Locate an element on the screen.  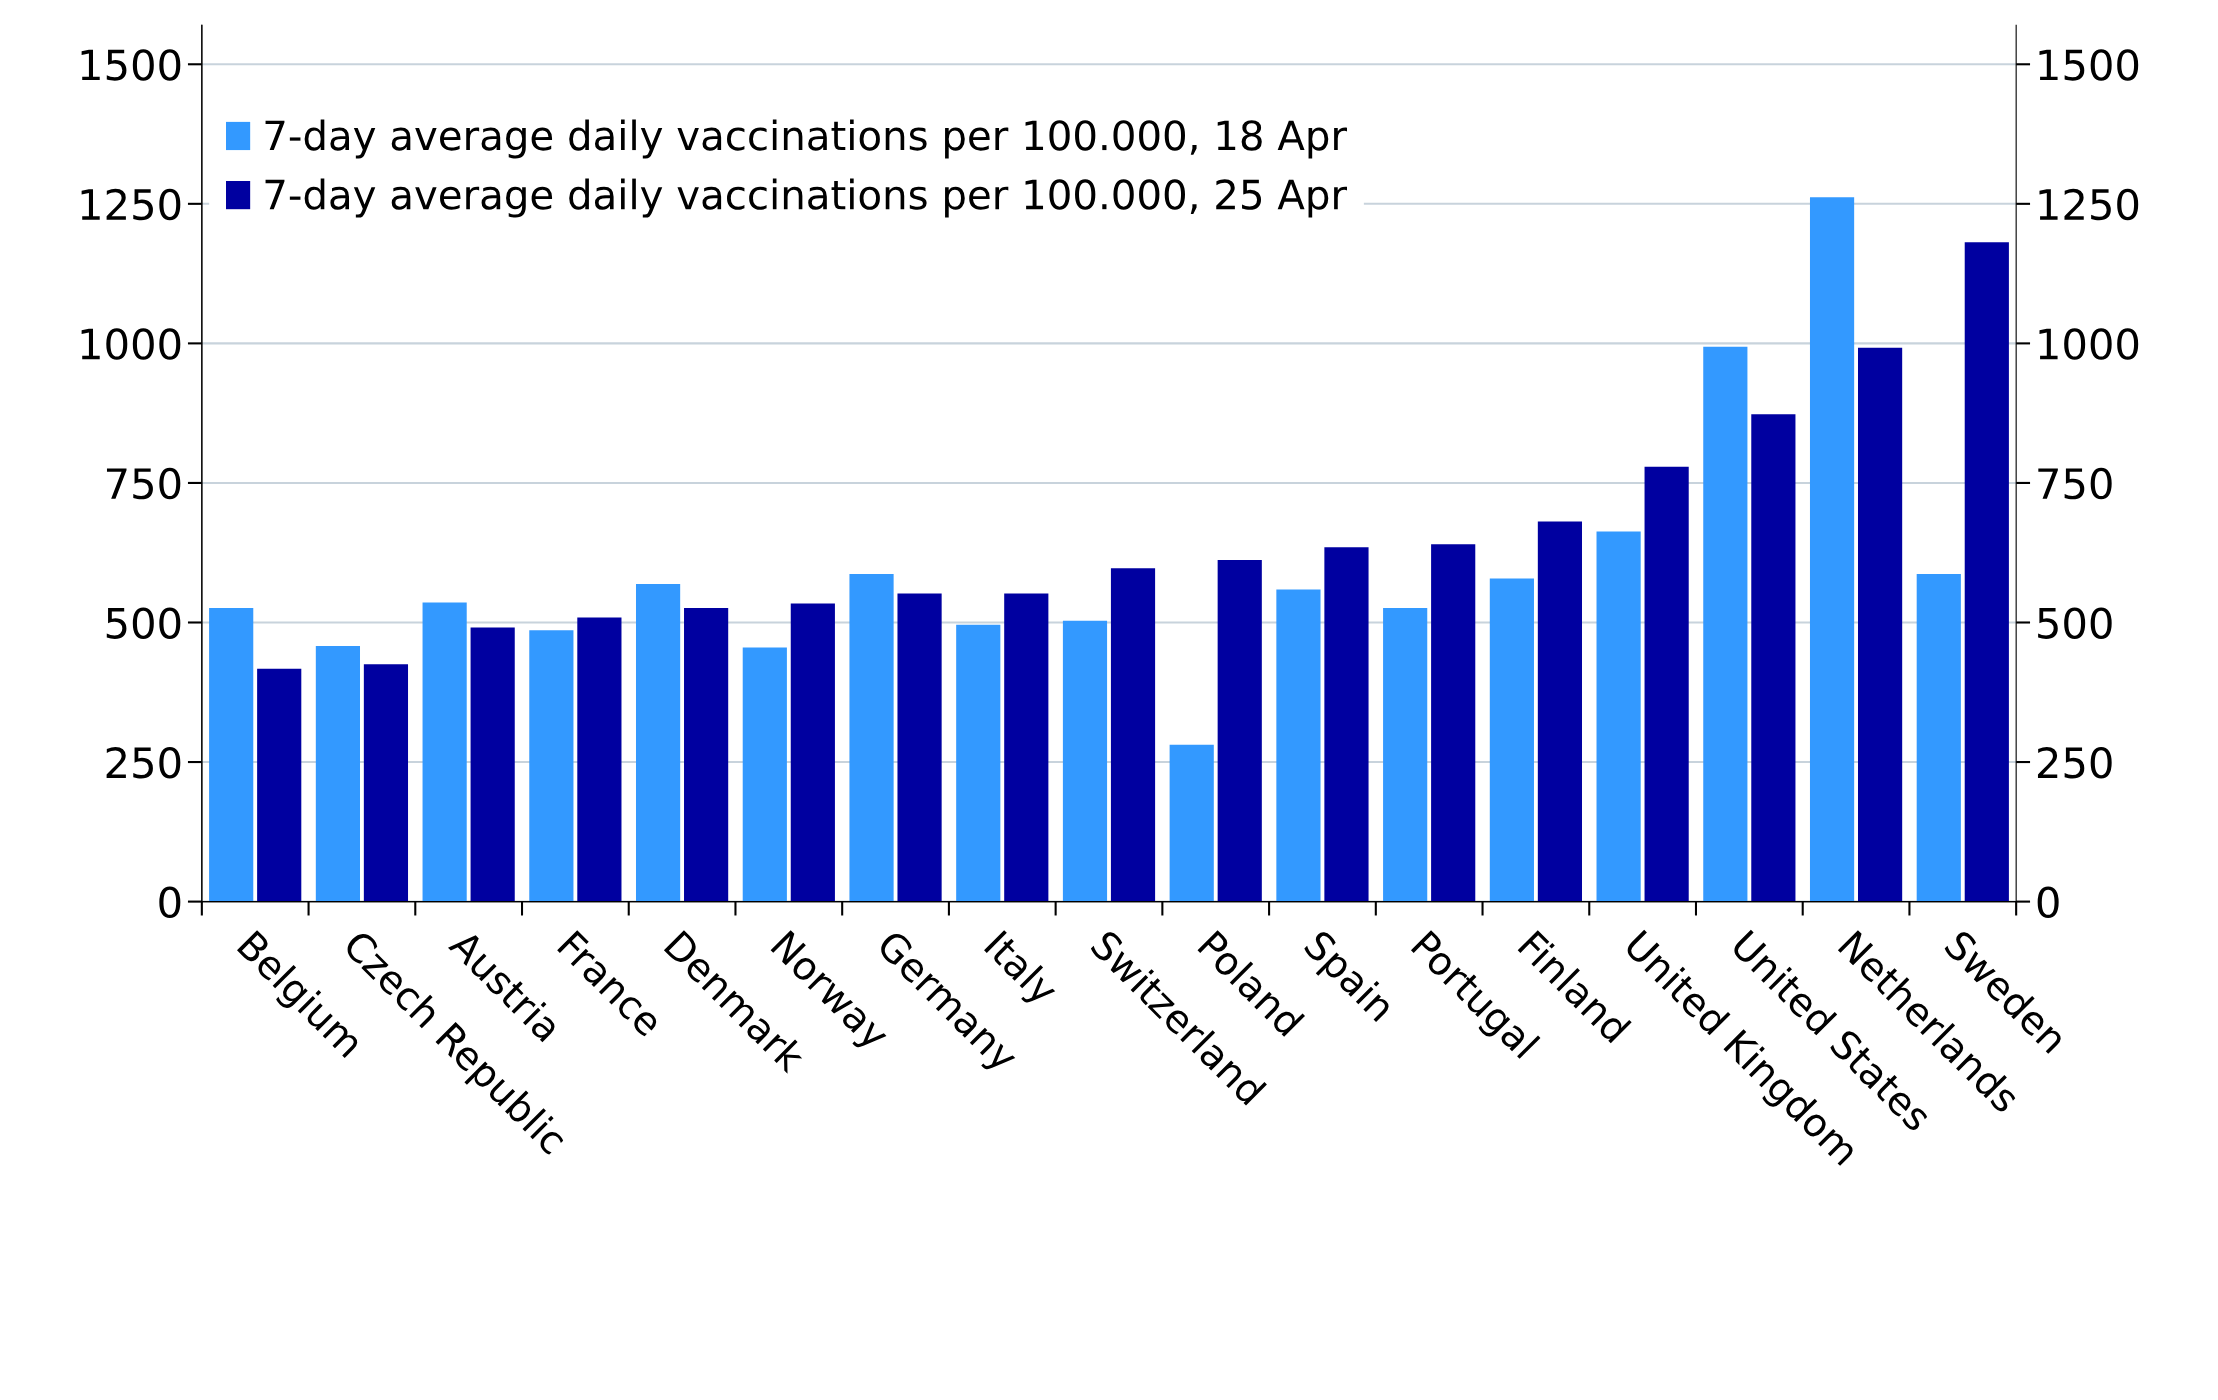
y2-tick-label: 250 is located at coordinates (2074, 762).